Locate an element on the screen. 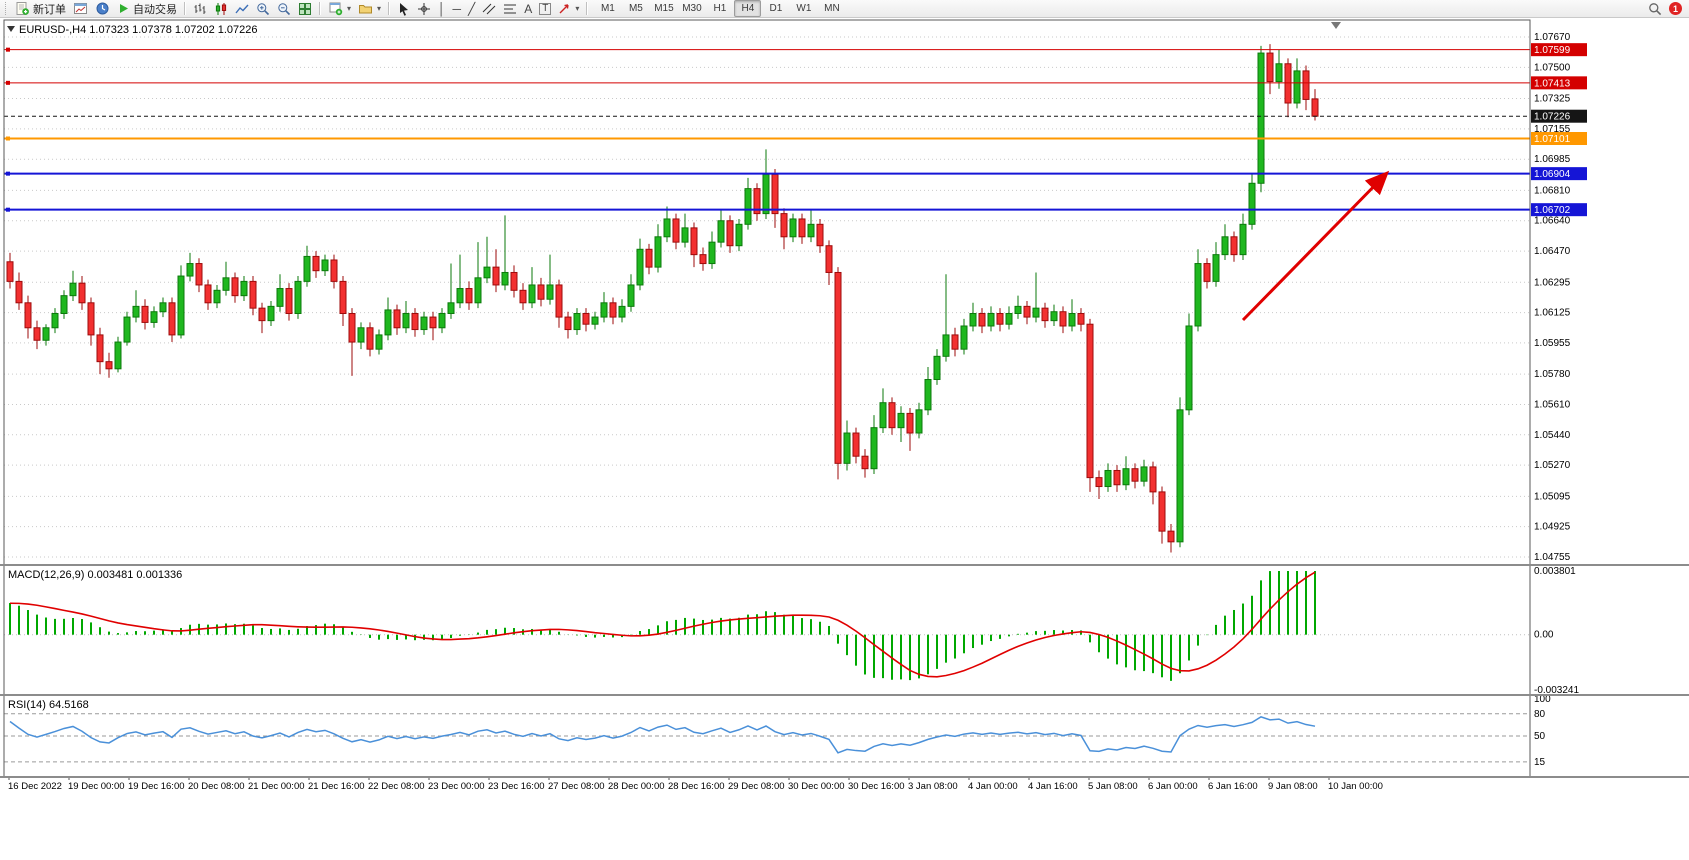  line-chart-type-icon is located at coordinates (242, 8).